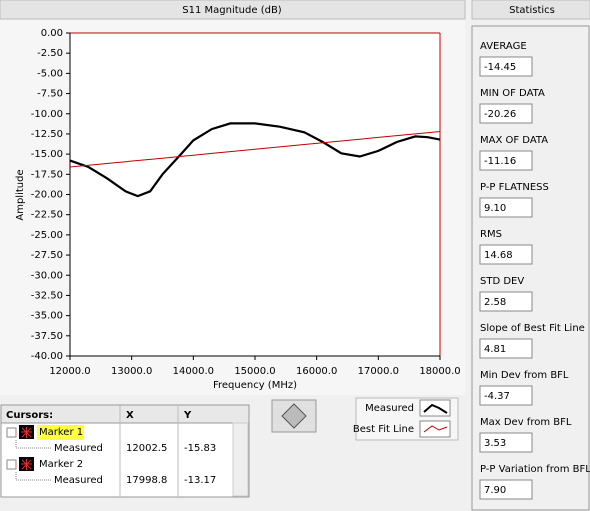  Describe the element at coordinates (498, 255) in the screenshot. I see `stat-value: 14.68` at that location.